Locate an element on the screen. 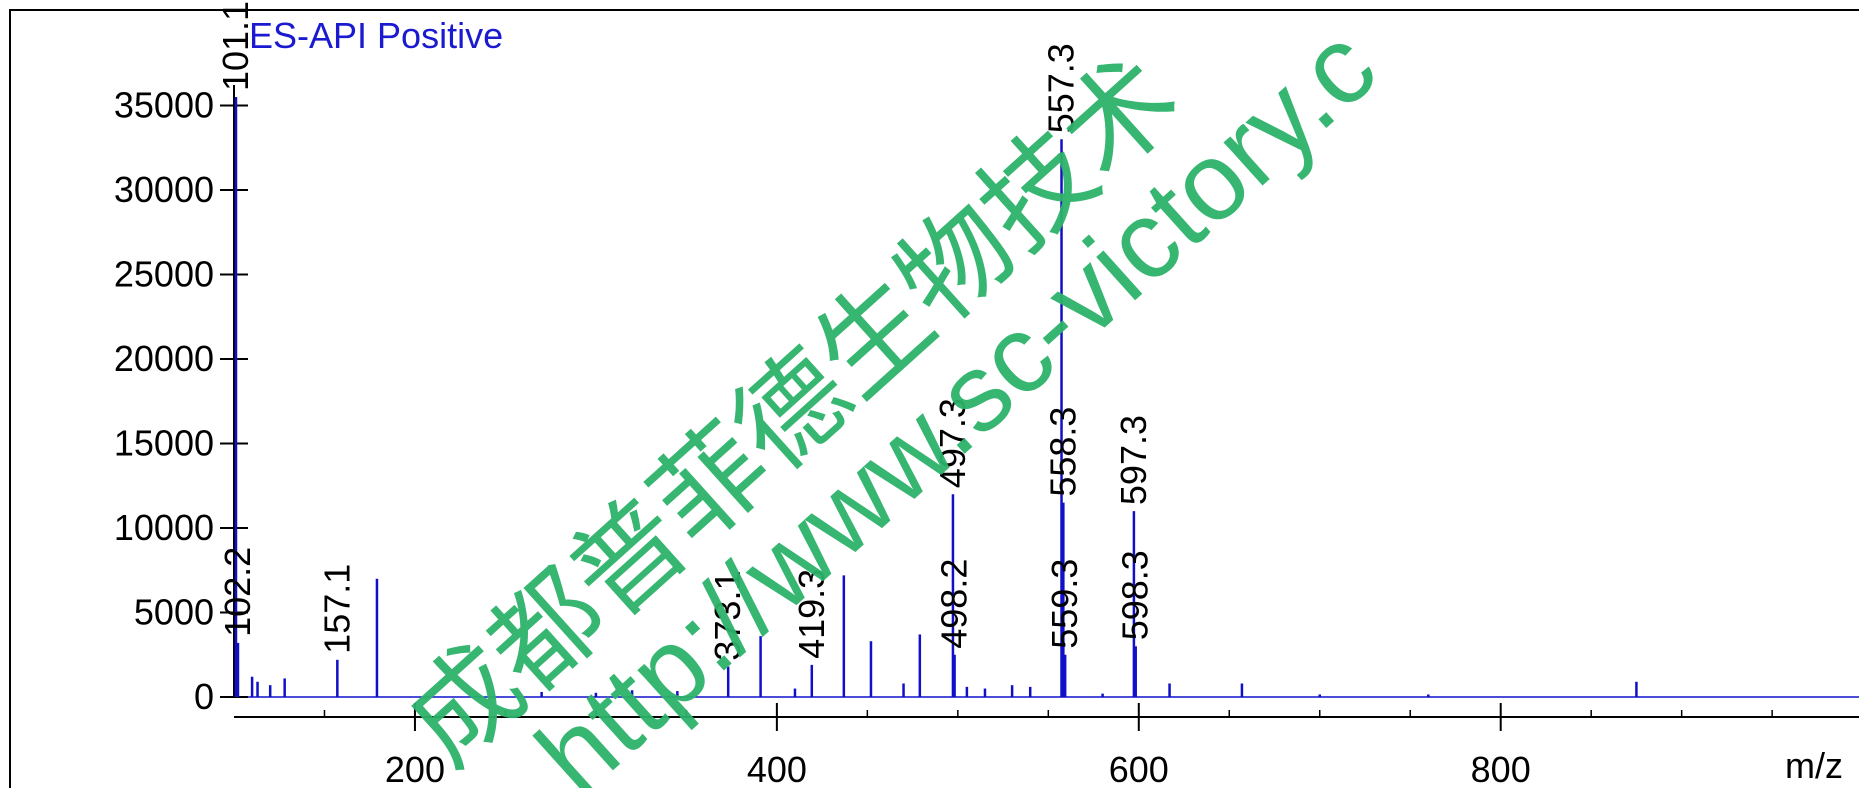 The image size is (1859, 788). y-tick-label: 15000 is located at coordinates (164, 443).